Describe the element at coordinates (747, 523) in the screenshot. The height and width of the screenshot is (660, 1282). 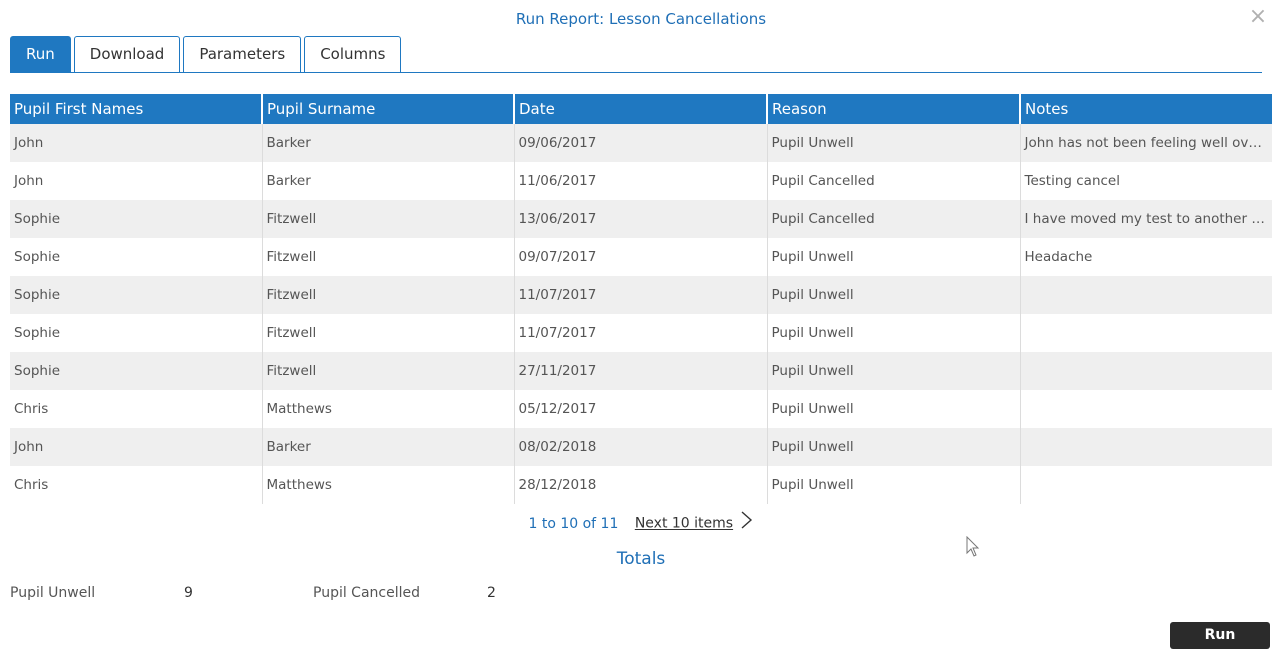
I see `chevron-right-icon` at that location.